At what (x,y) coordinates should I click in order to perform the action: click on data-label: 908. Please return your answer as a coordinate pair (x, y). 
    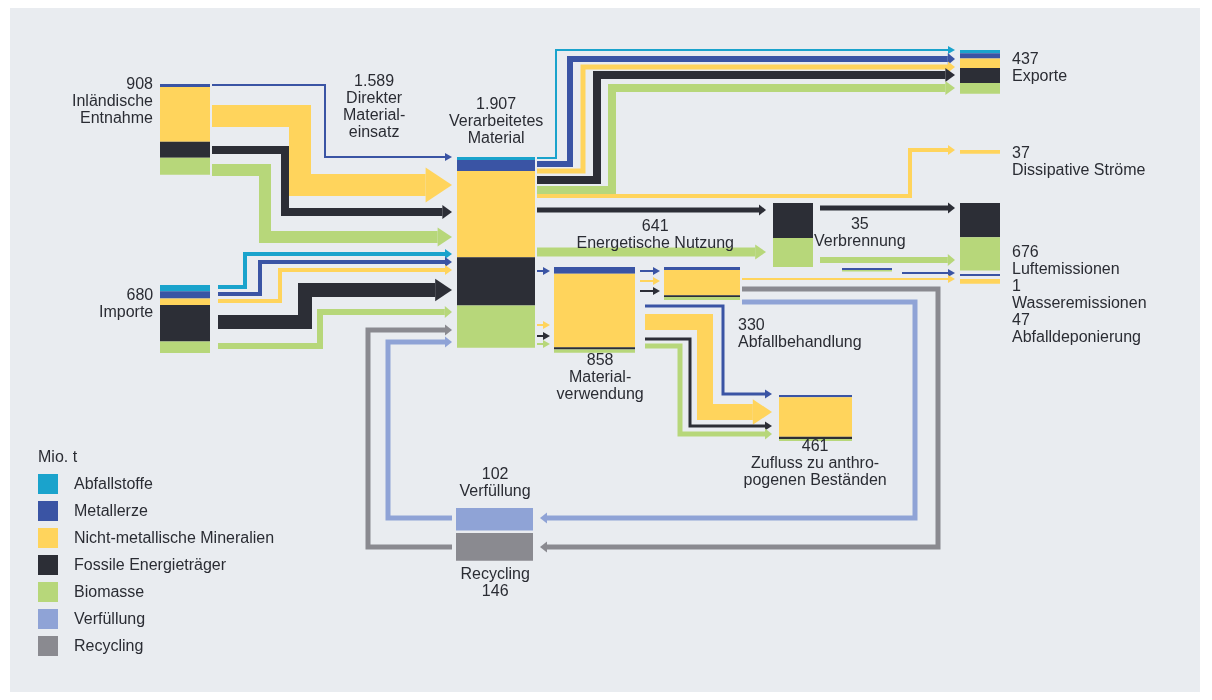
    Looking at the image, I should click on (139, 83).